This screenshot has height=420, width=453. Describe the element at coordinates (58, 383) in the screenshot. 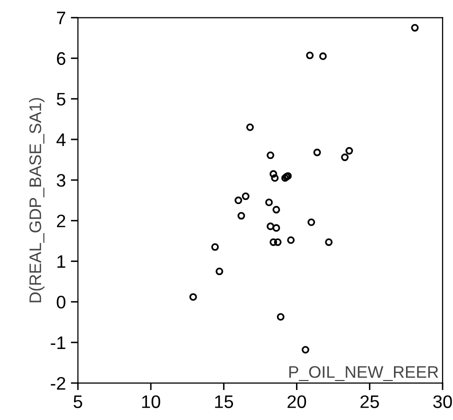

I see `y-tick-label: -2` at that location.